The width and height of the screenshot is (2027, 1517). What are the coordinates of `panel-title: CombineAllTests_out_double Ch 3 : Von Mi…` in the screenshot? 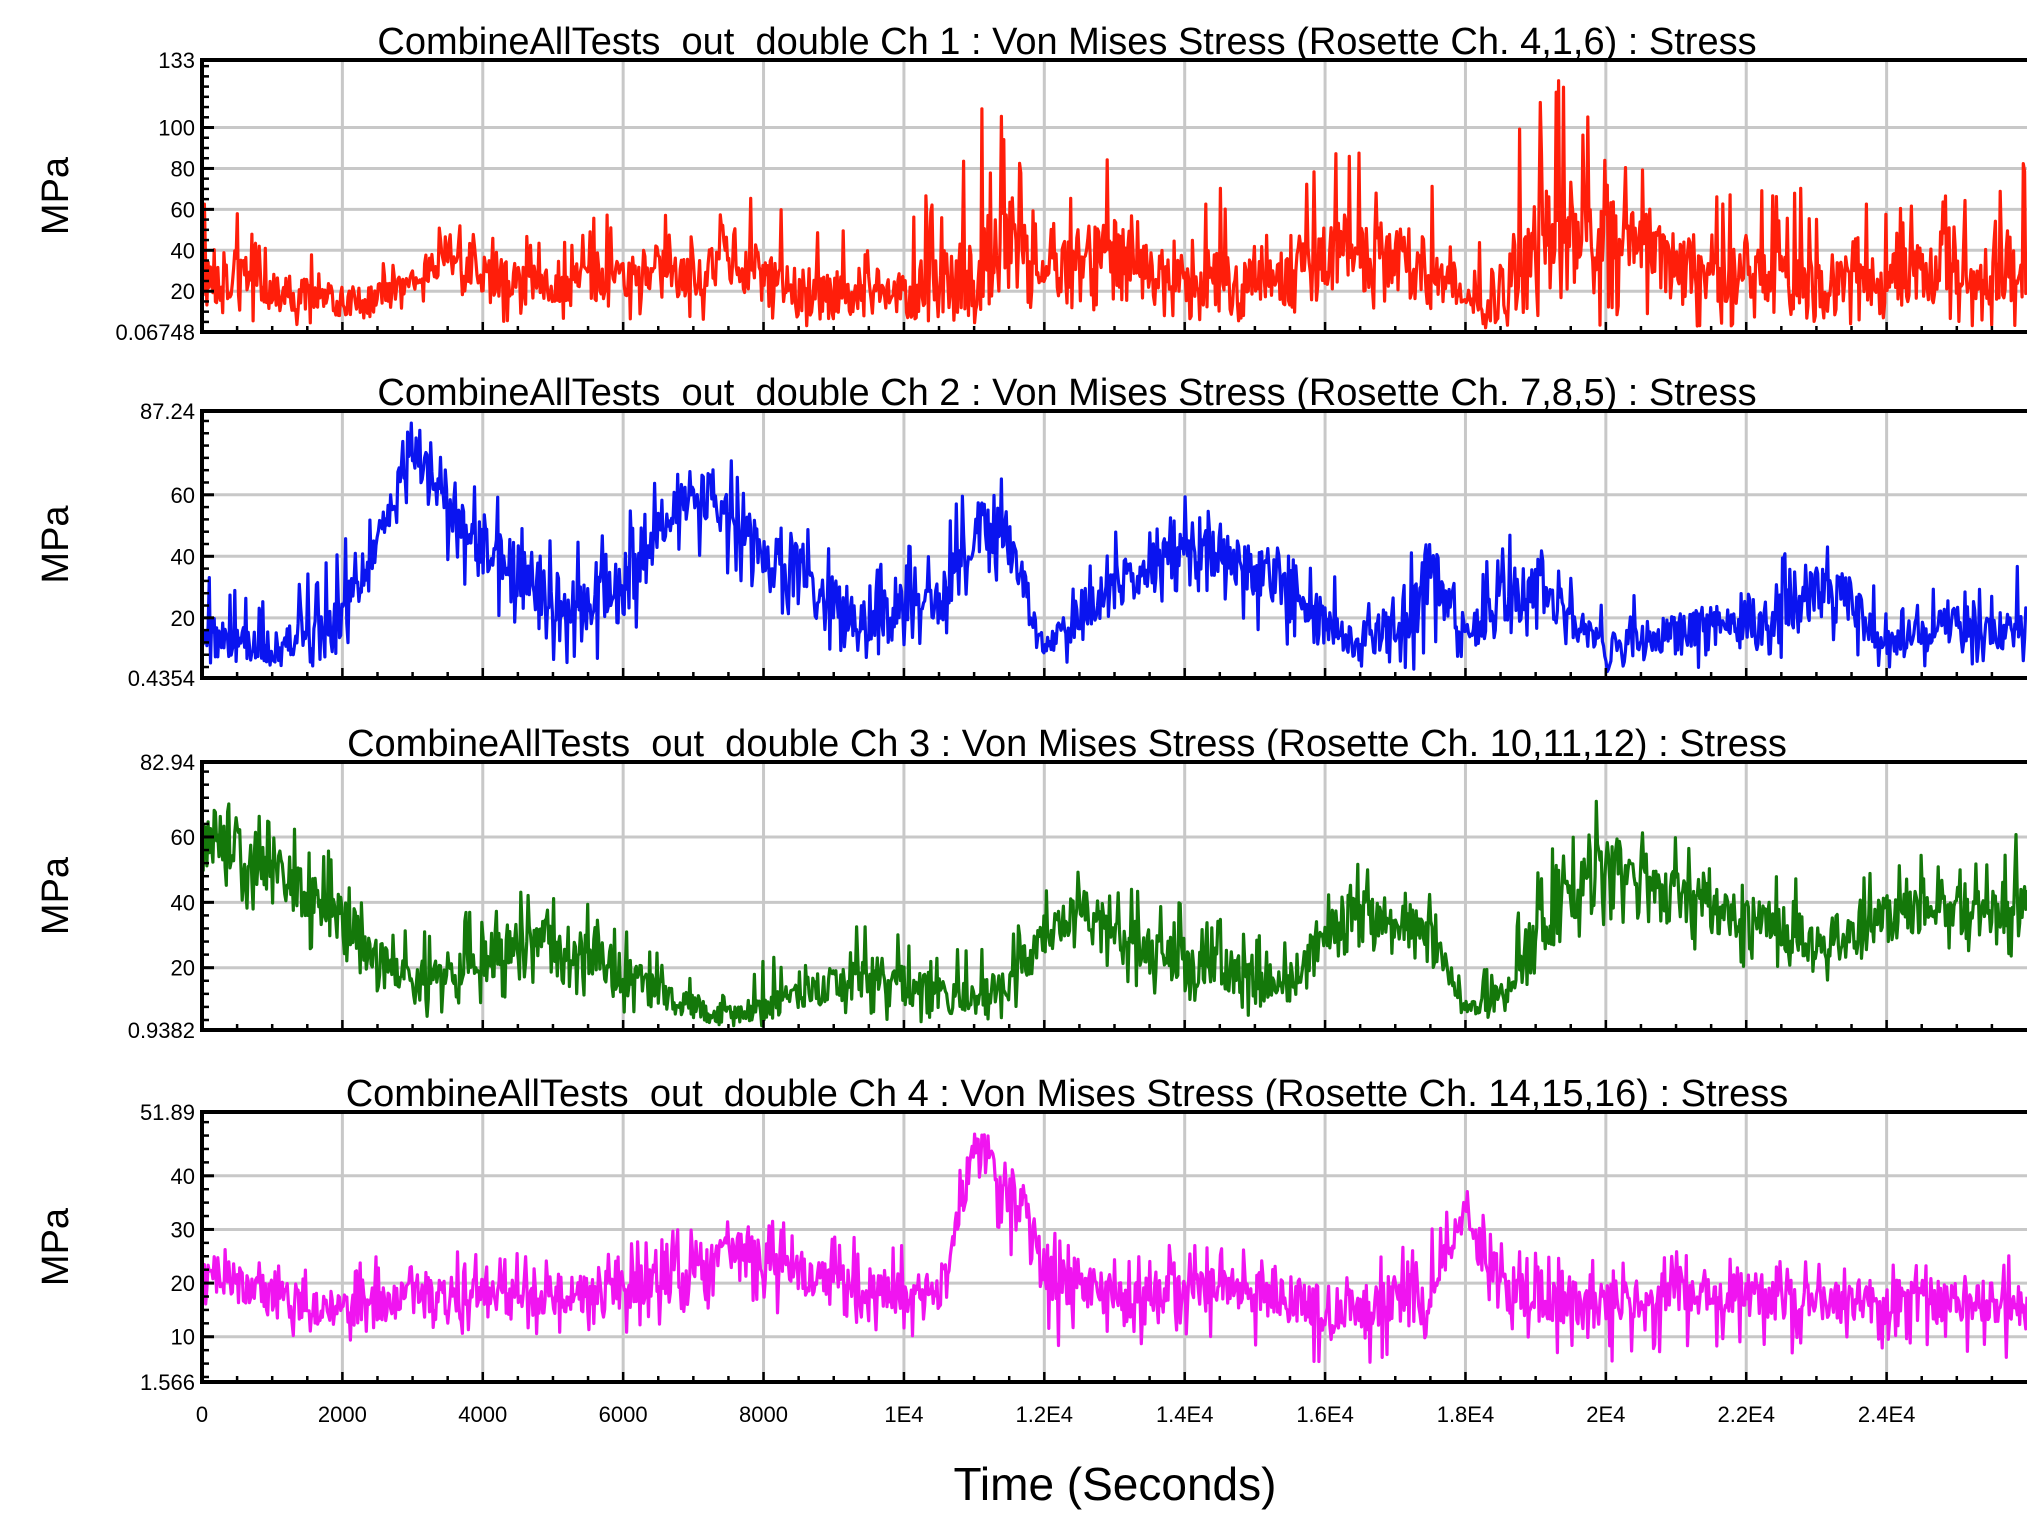 It's located at (1067, 744).